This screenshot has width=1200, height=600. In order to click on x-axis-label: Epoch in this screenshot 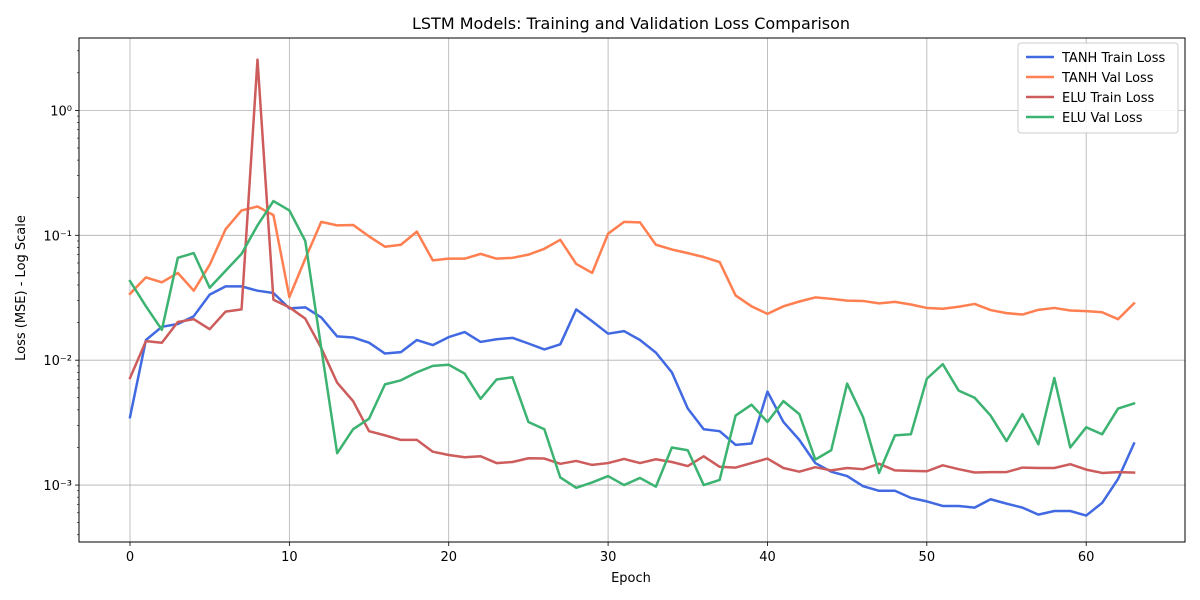, I will do `click(631, 578)`.